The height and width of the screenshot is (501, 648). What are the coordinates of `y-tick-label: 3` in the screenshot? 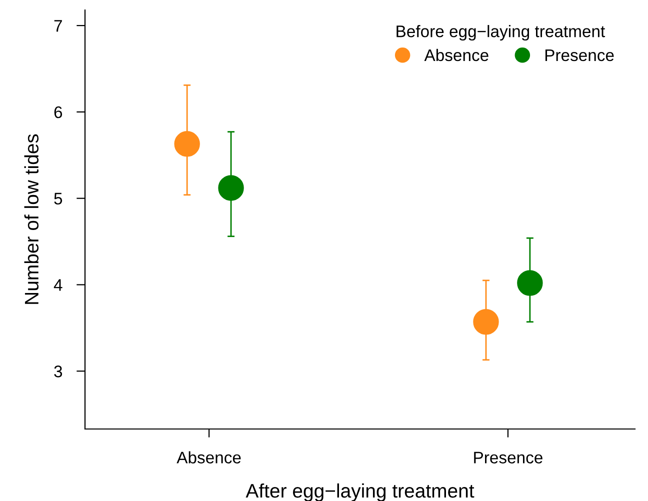 It's located at (58, 372).